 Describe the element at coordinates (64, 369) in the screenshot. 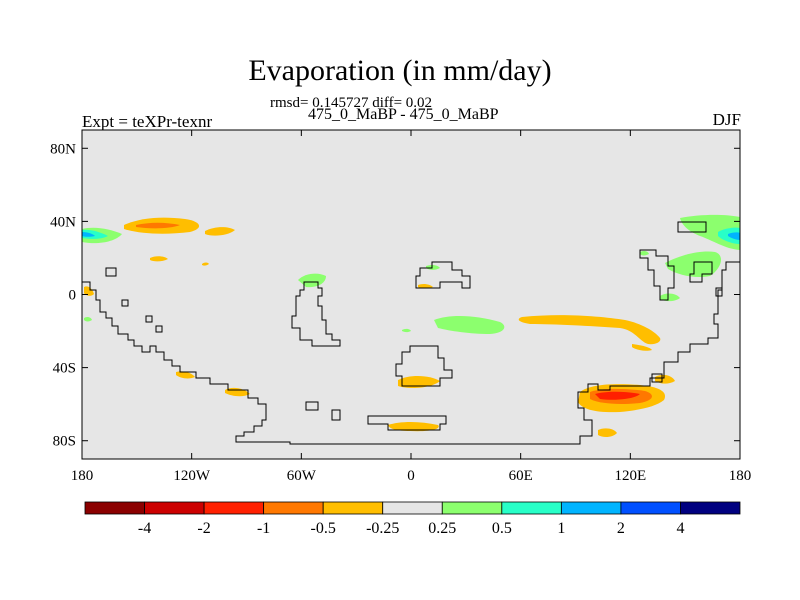

I see `y-tick-label: 40S` at that location.